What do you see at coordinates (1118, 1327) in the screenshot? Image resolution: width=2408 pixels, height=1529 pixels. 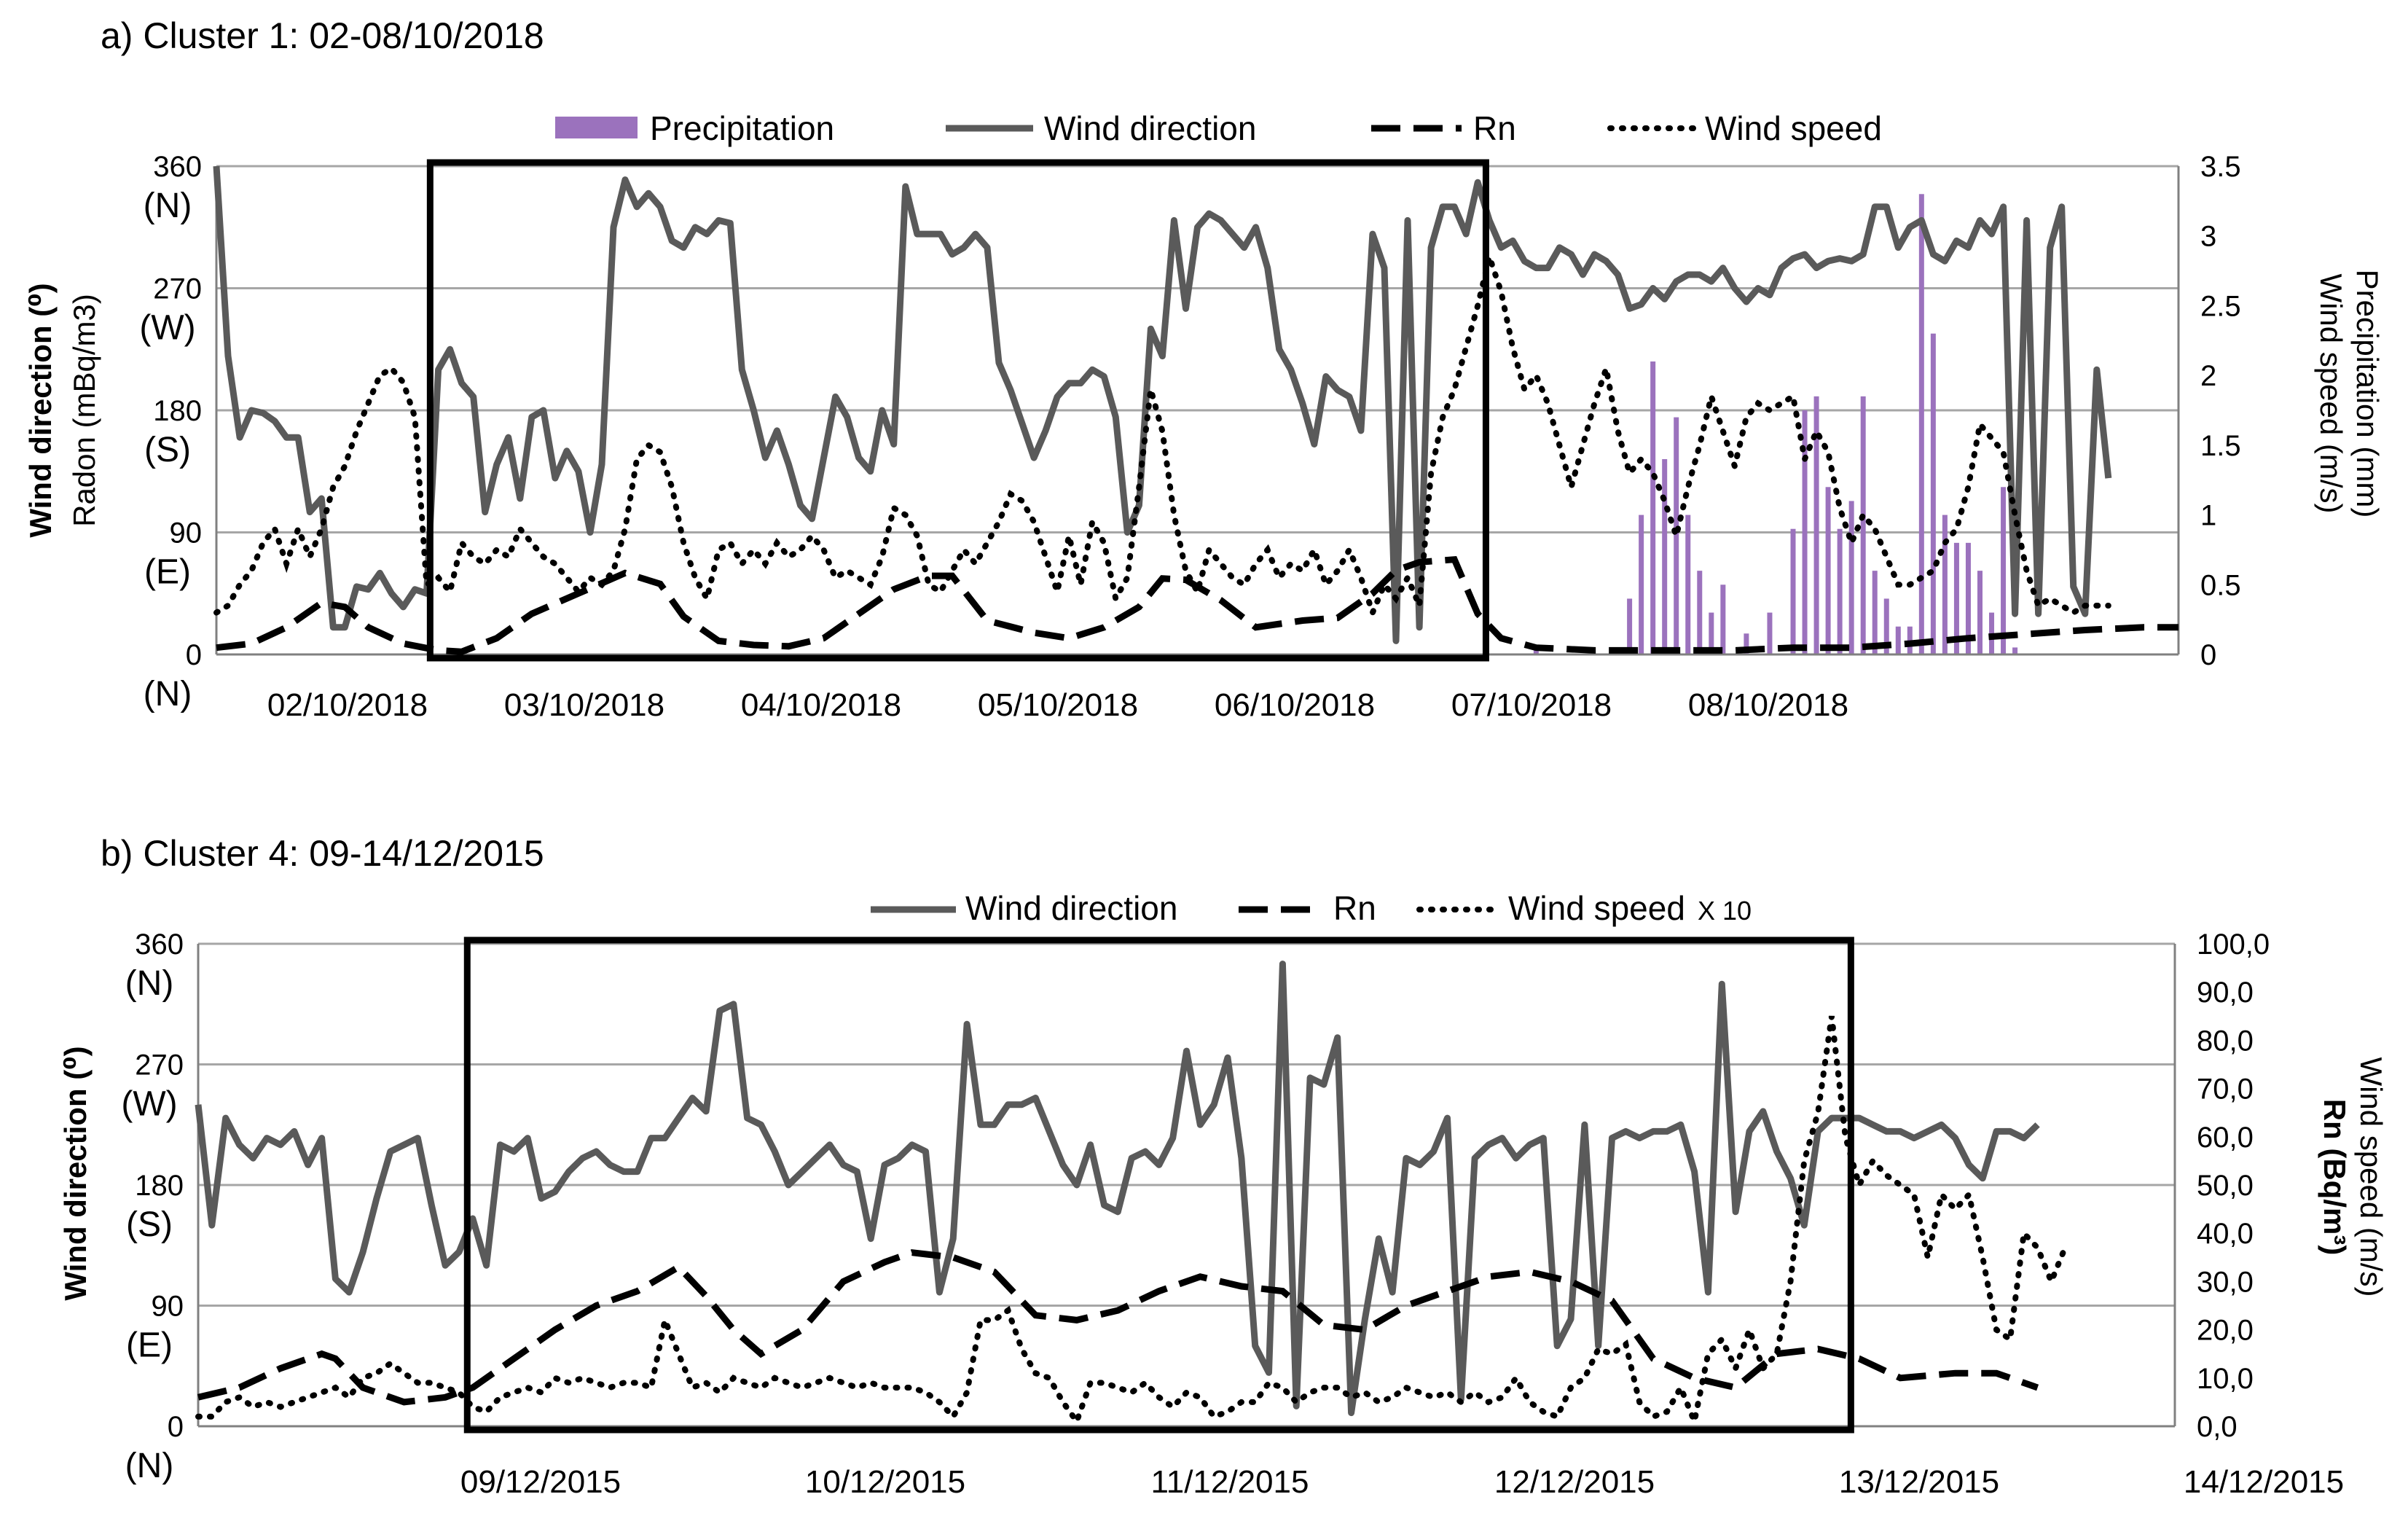 I see `rn-line-b` at bounding box center [1118, 1327].